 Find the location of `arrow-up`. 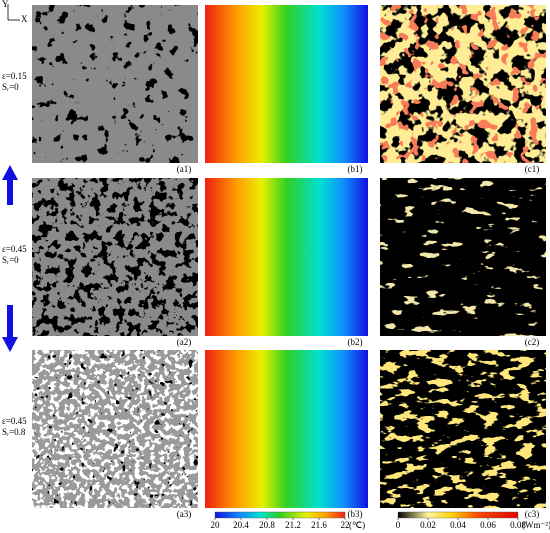

arrow-up is located at coordinates (10, 185).